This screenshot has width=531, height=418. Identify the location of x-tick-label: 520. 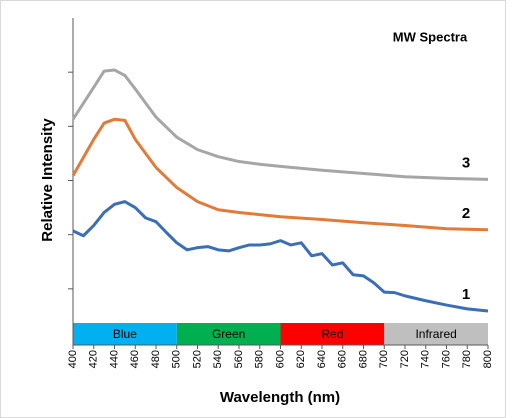
(197, 359).